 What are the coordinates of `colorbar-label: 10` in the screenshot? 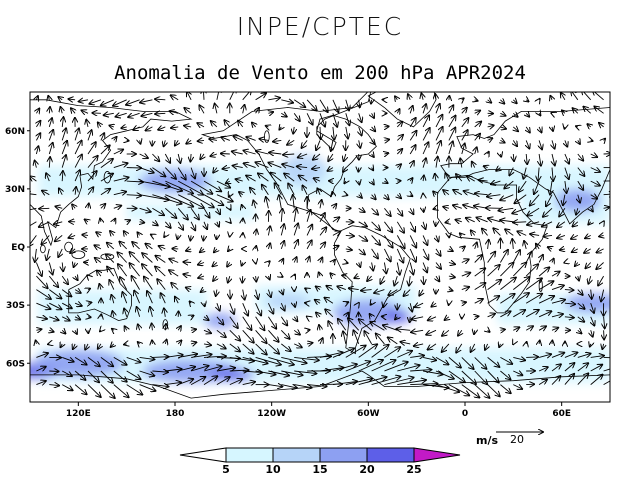 It's located at (273, 469).